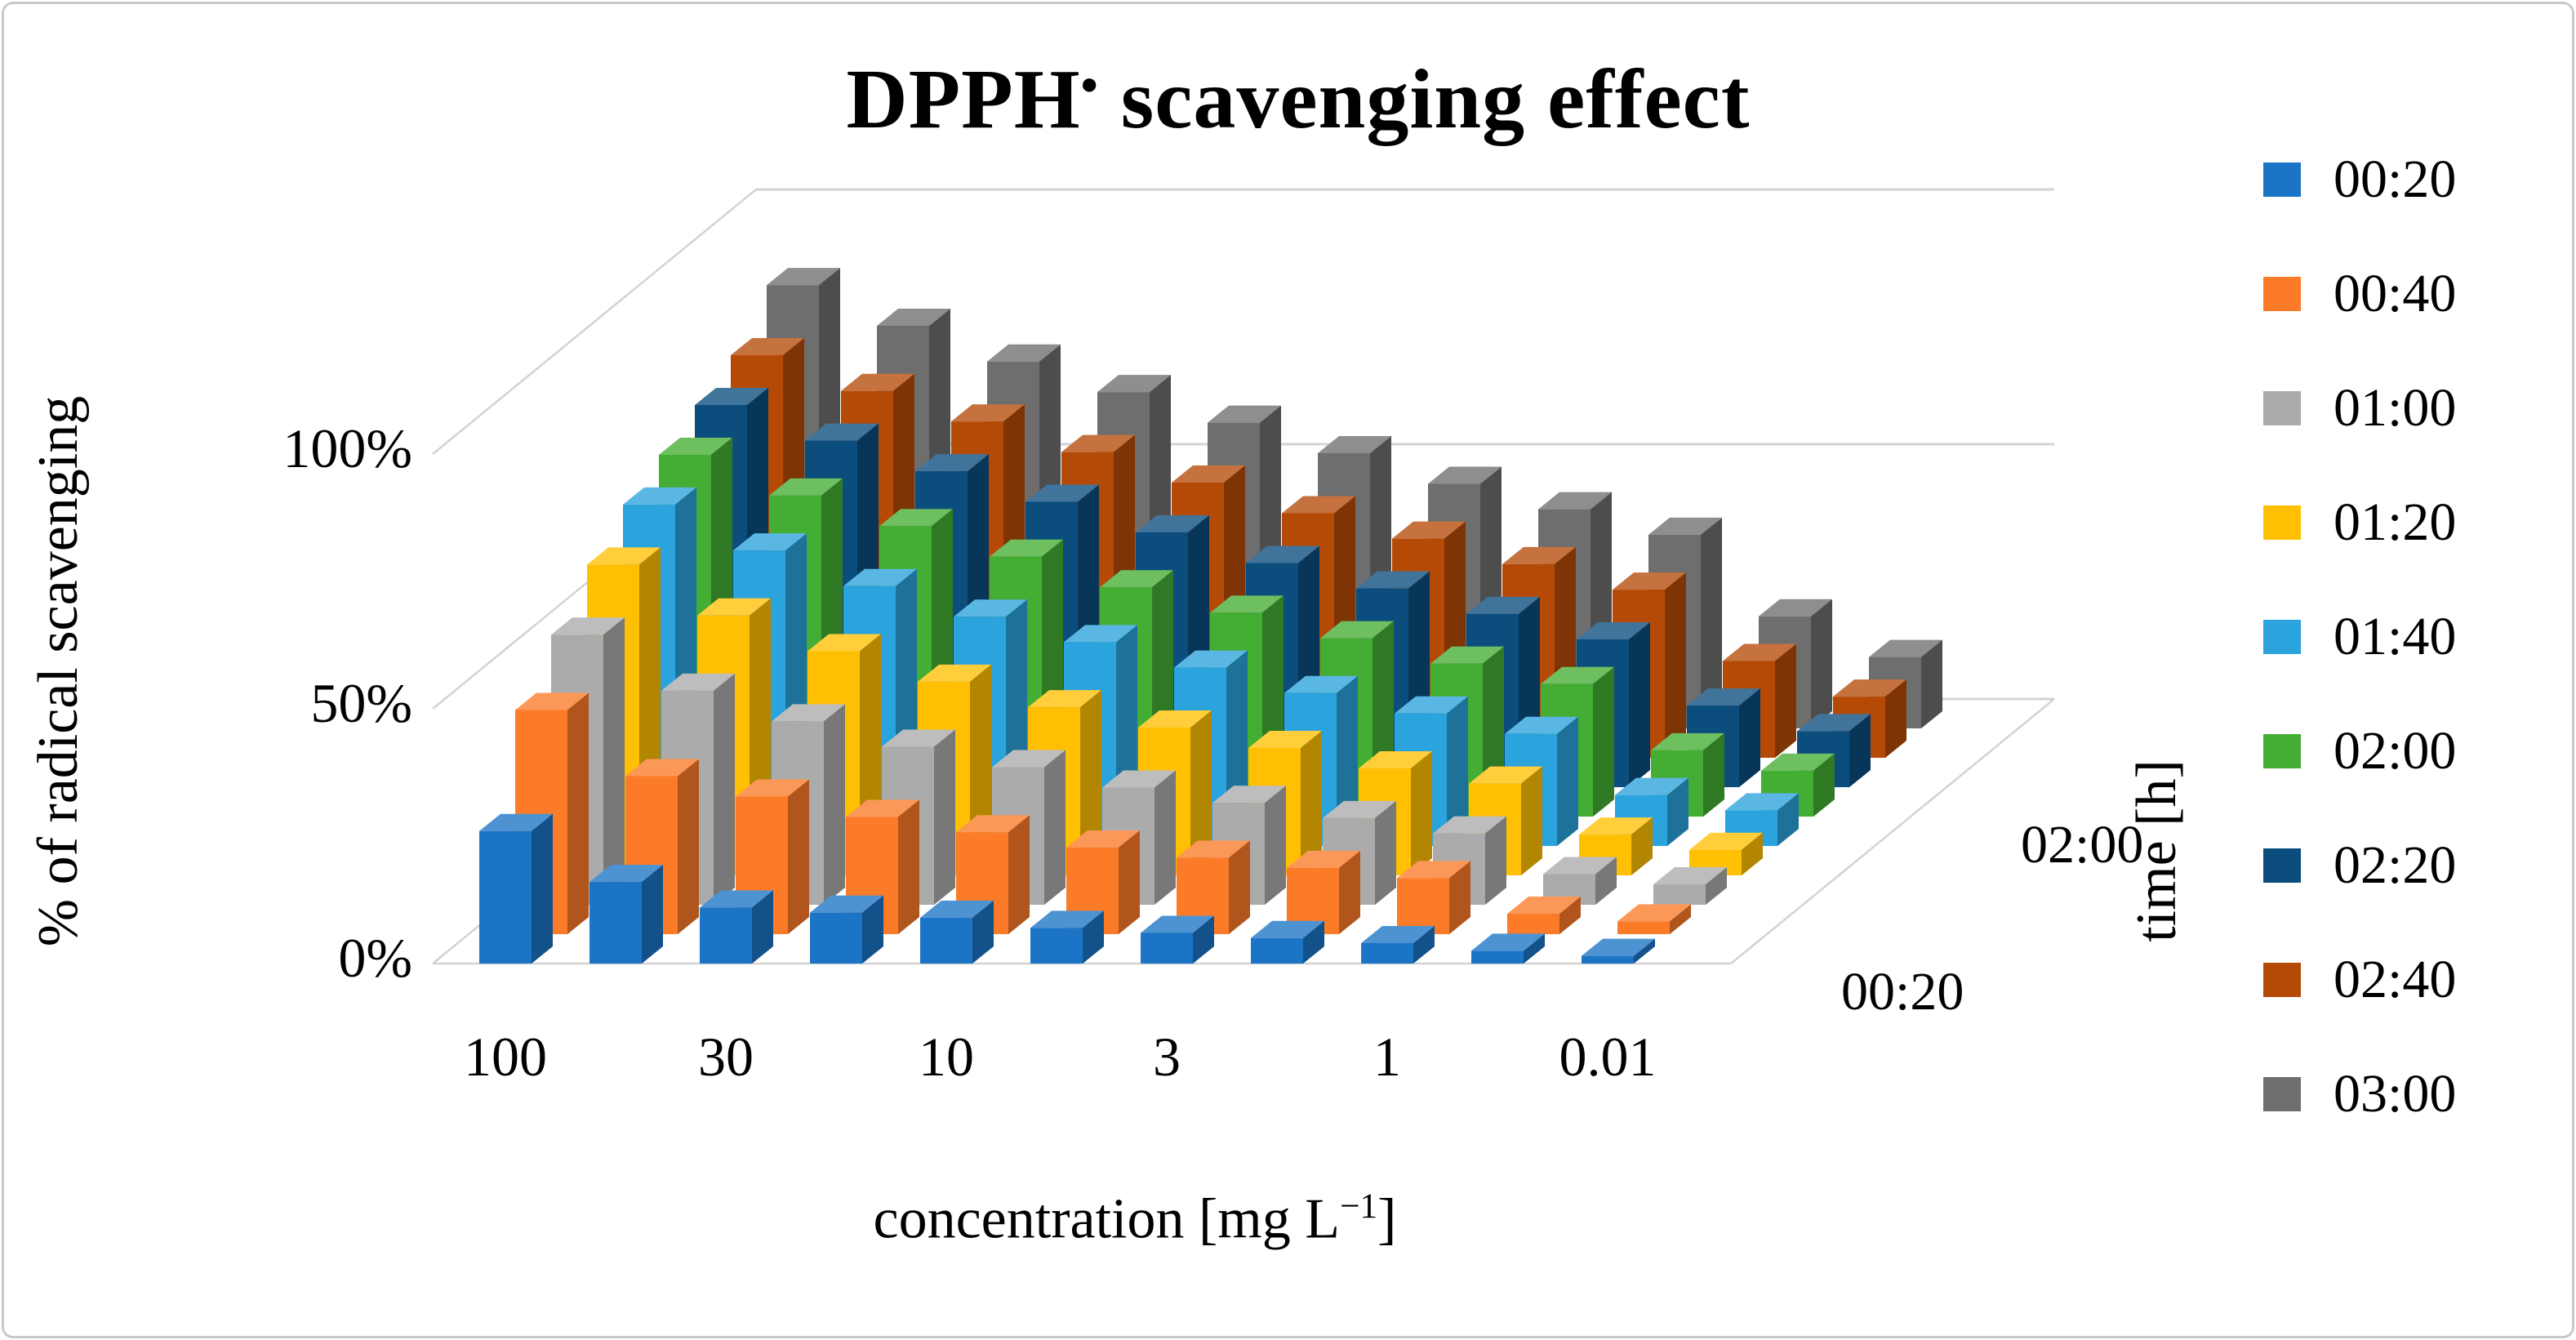  What do you see at coordinates (1277, 950) in the screenshot?
I see `bar-0020-cat7` at bounding box center [1277, 950].